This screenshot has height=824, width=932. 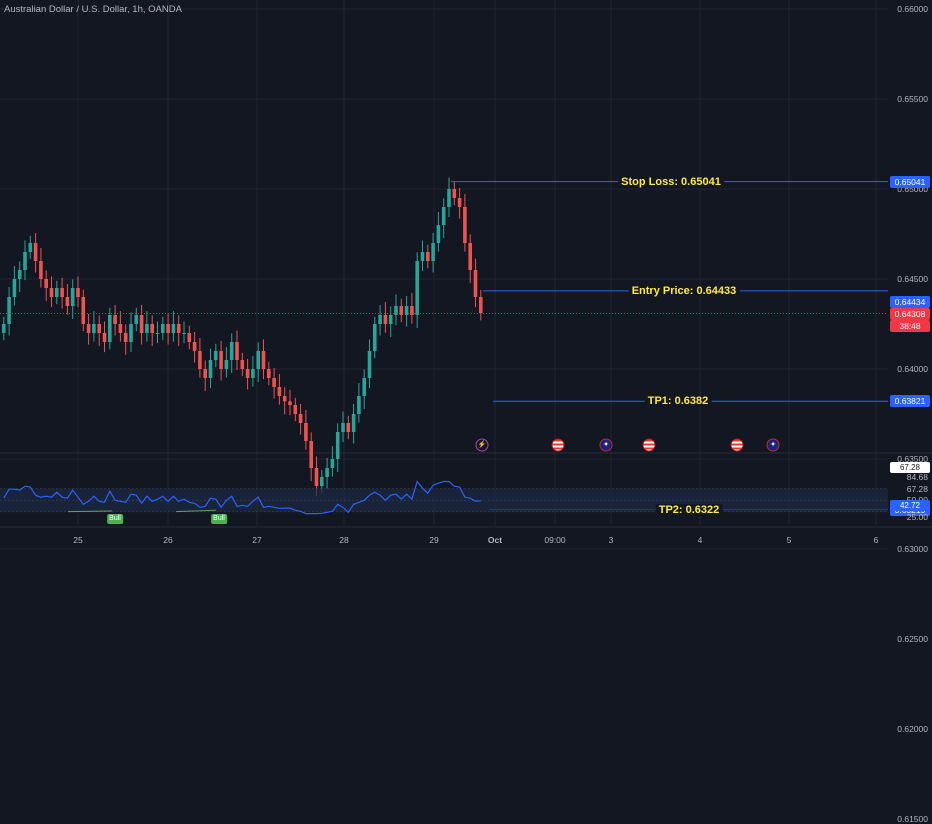 What do you see at coordinates (689, 509) in the screenshot?
I see `tp2-annotation: TP2: 0.6322` at bounding box center [689, 509].